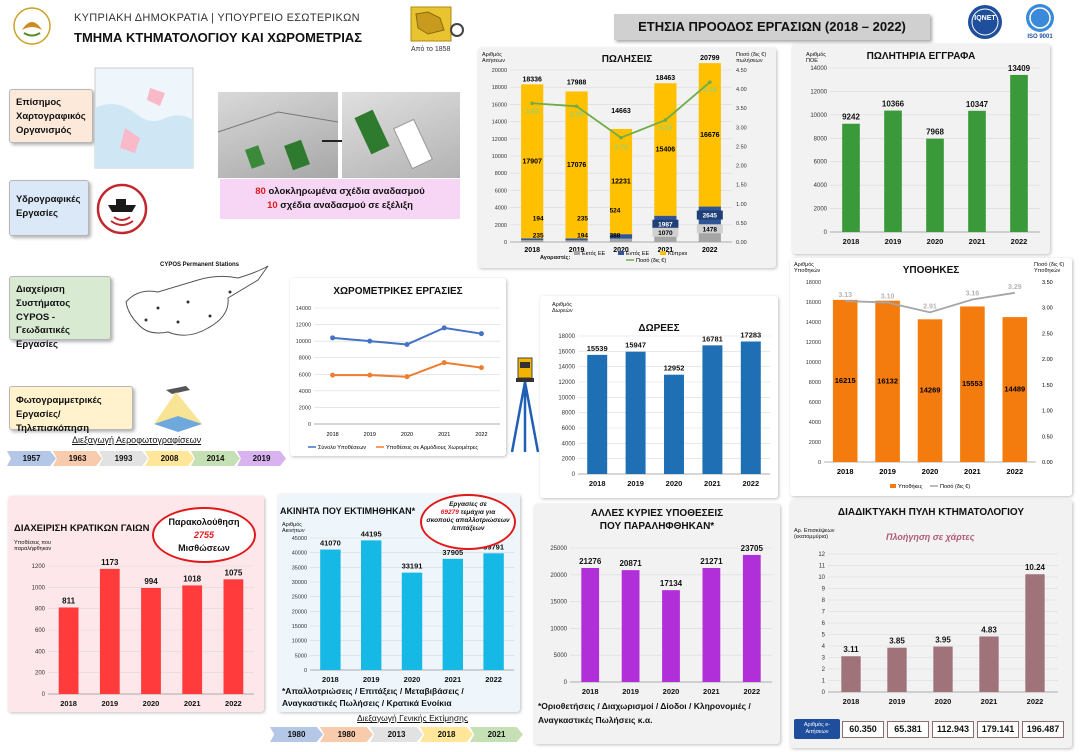 The width and height of the screenshot is (1080, 752). What do you see at coordinates (1047, 283) in the screenshot?
I see `y-tick-label-right: 3.50` at bounding box center [1047, 283].